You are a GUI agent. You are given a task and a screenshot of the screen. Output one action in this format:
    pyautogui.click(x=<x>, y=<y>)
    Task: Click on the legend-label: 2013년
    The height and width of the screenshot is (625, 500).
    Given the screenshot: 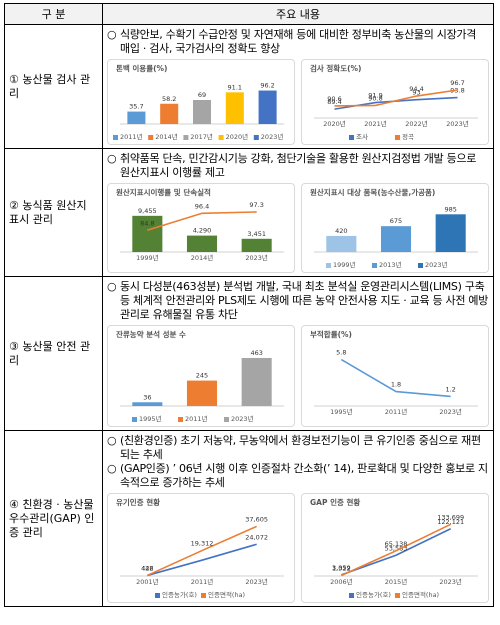 What is the action you would take?
    pyautogui.click(x=390, y=264)
    